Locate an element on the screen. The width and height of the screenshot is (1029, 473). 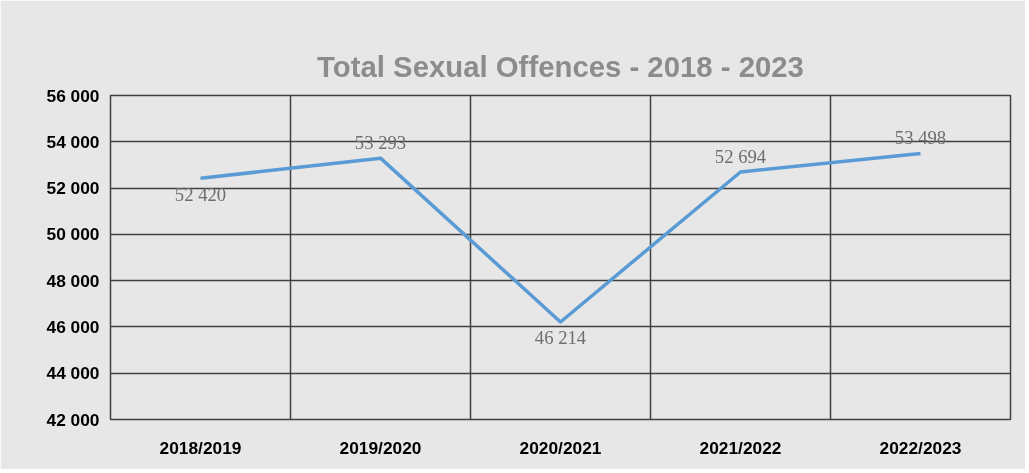
x-tick-label: 2020/2021 is located at coordinates (560, 447).